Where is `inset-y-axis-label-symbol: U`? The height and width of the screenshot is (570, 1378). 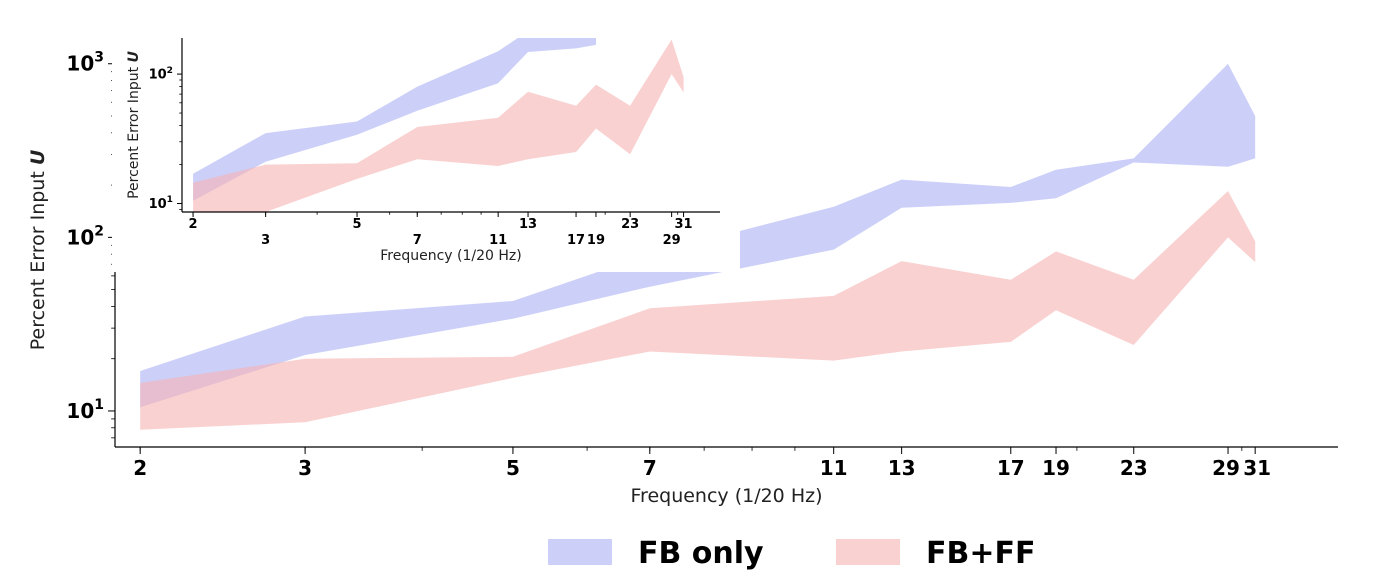 inset-y-axis-label-symbol: U is located at coordinates (134, 56).